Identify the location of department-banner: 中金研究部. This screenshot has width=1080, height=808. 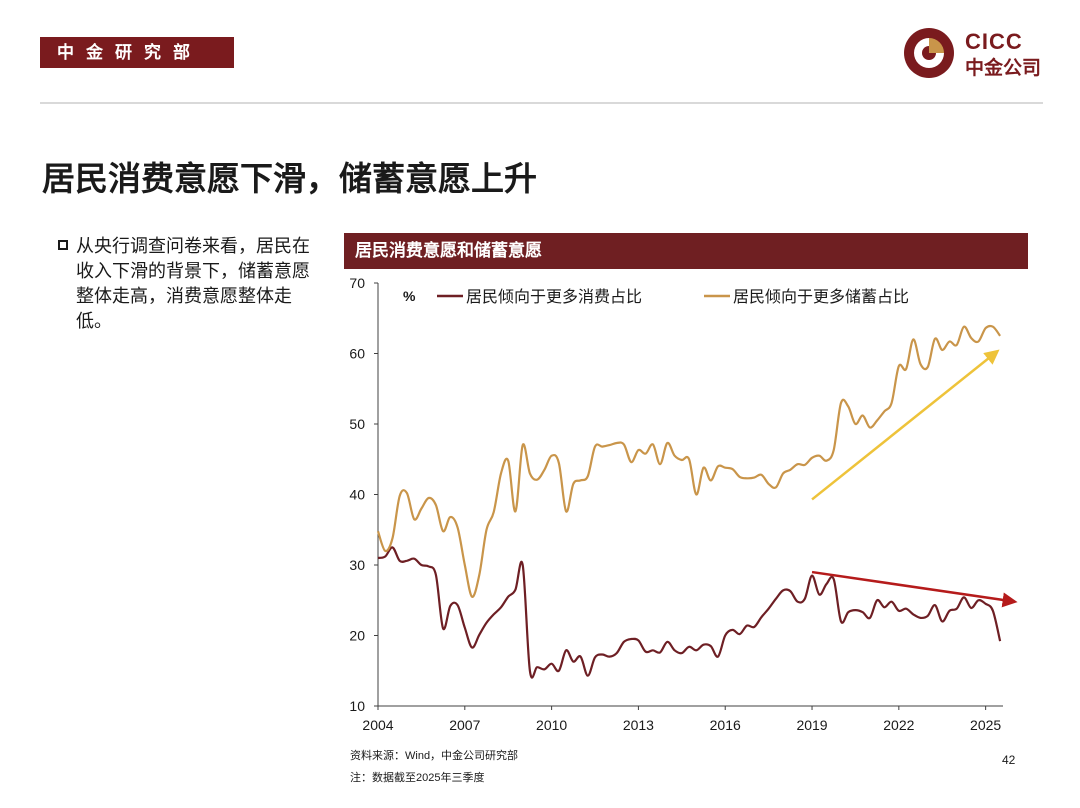
(137, 52).